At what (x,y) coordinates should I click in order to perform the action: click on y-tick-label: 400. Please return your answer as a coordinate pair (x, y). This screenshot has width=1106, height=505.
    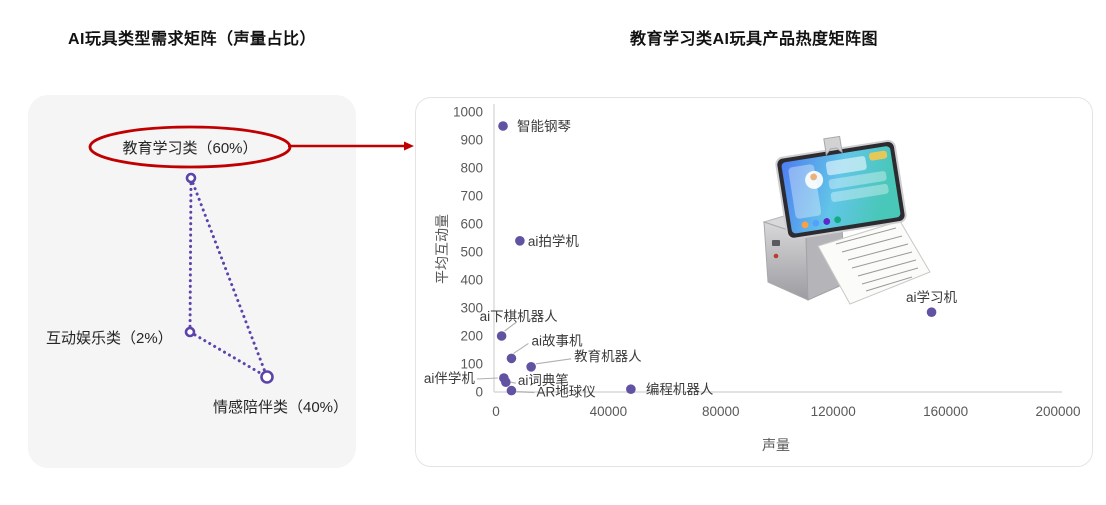
    Looking at the image, I should click on (471, 280).